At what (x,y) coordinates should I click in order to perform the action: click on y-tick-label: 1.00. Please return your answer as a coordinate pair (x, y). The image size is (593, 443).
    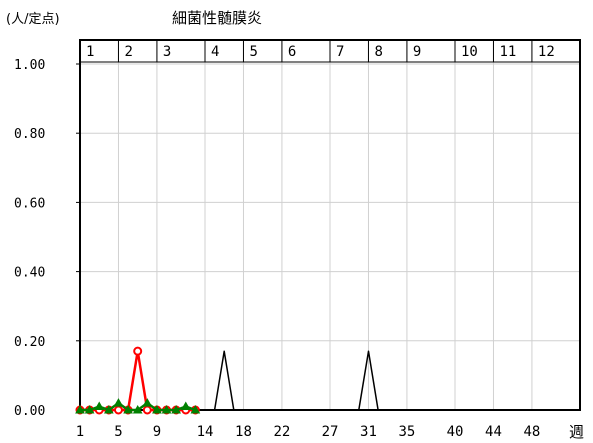
    Looking at the image, I should click on (29, 65).